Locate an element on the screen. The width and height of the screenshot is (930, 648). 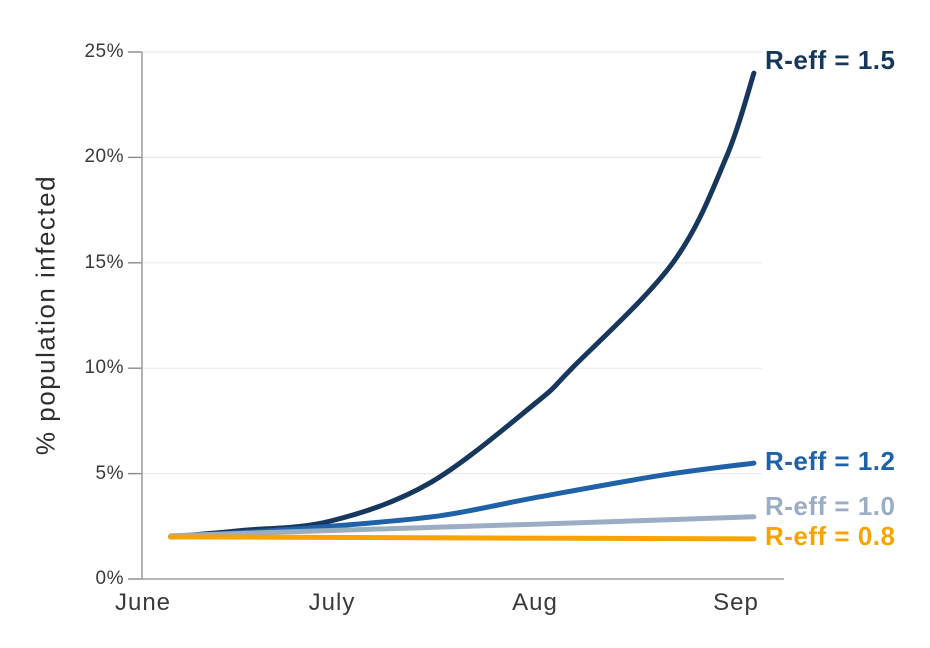
series-label-1.2: R-eff = 1.2 is located at coordinates (830, 461).